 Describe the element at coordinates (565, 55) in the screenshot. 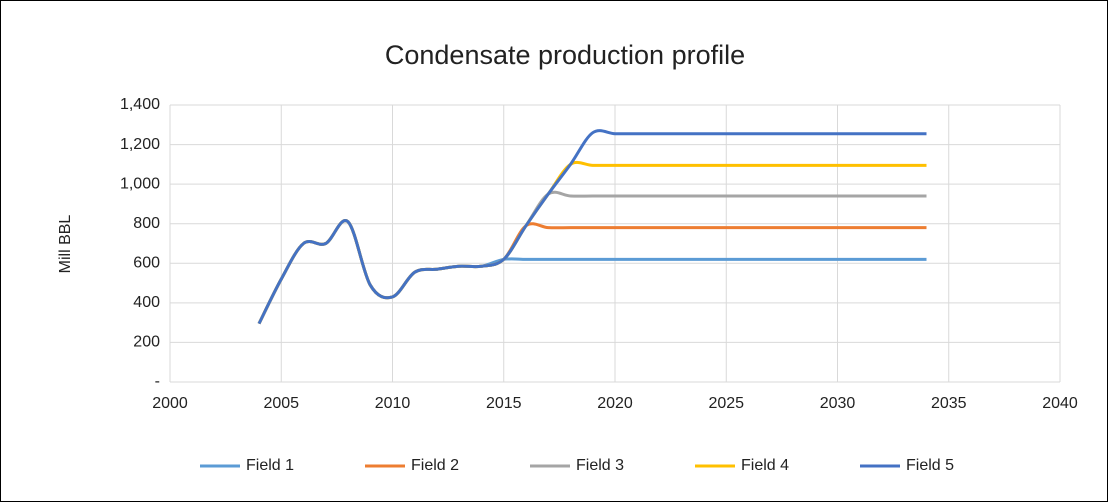

I see `chart-title: Condensate production profile` at that location.